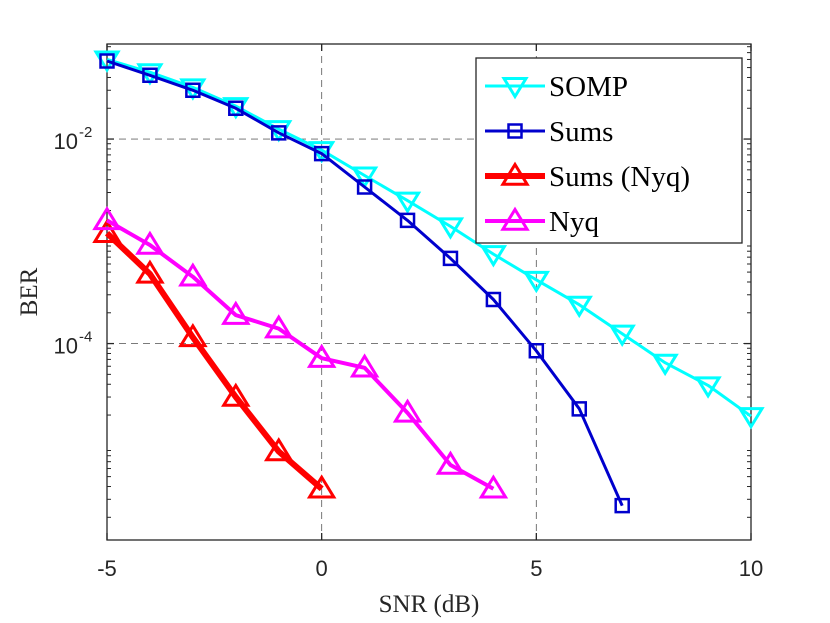  I want to click on y-tick-label-exponent: -4, so click(85, 337).